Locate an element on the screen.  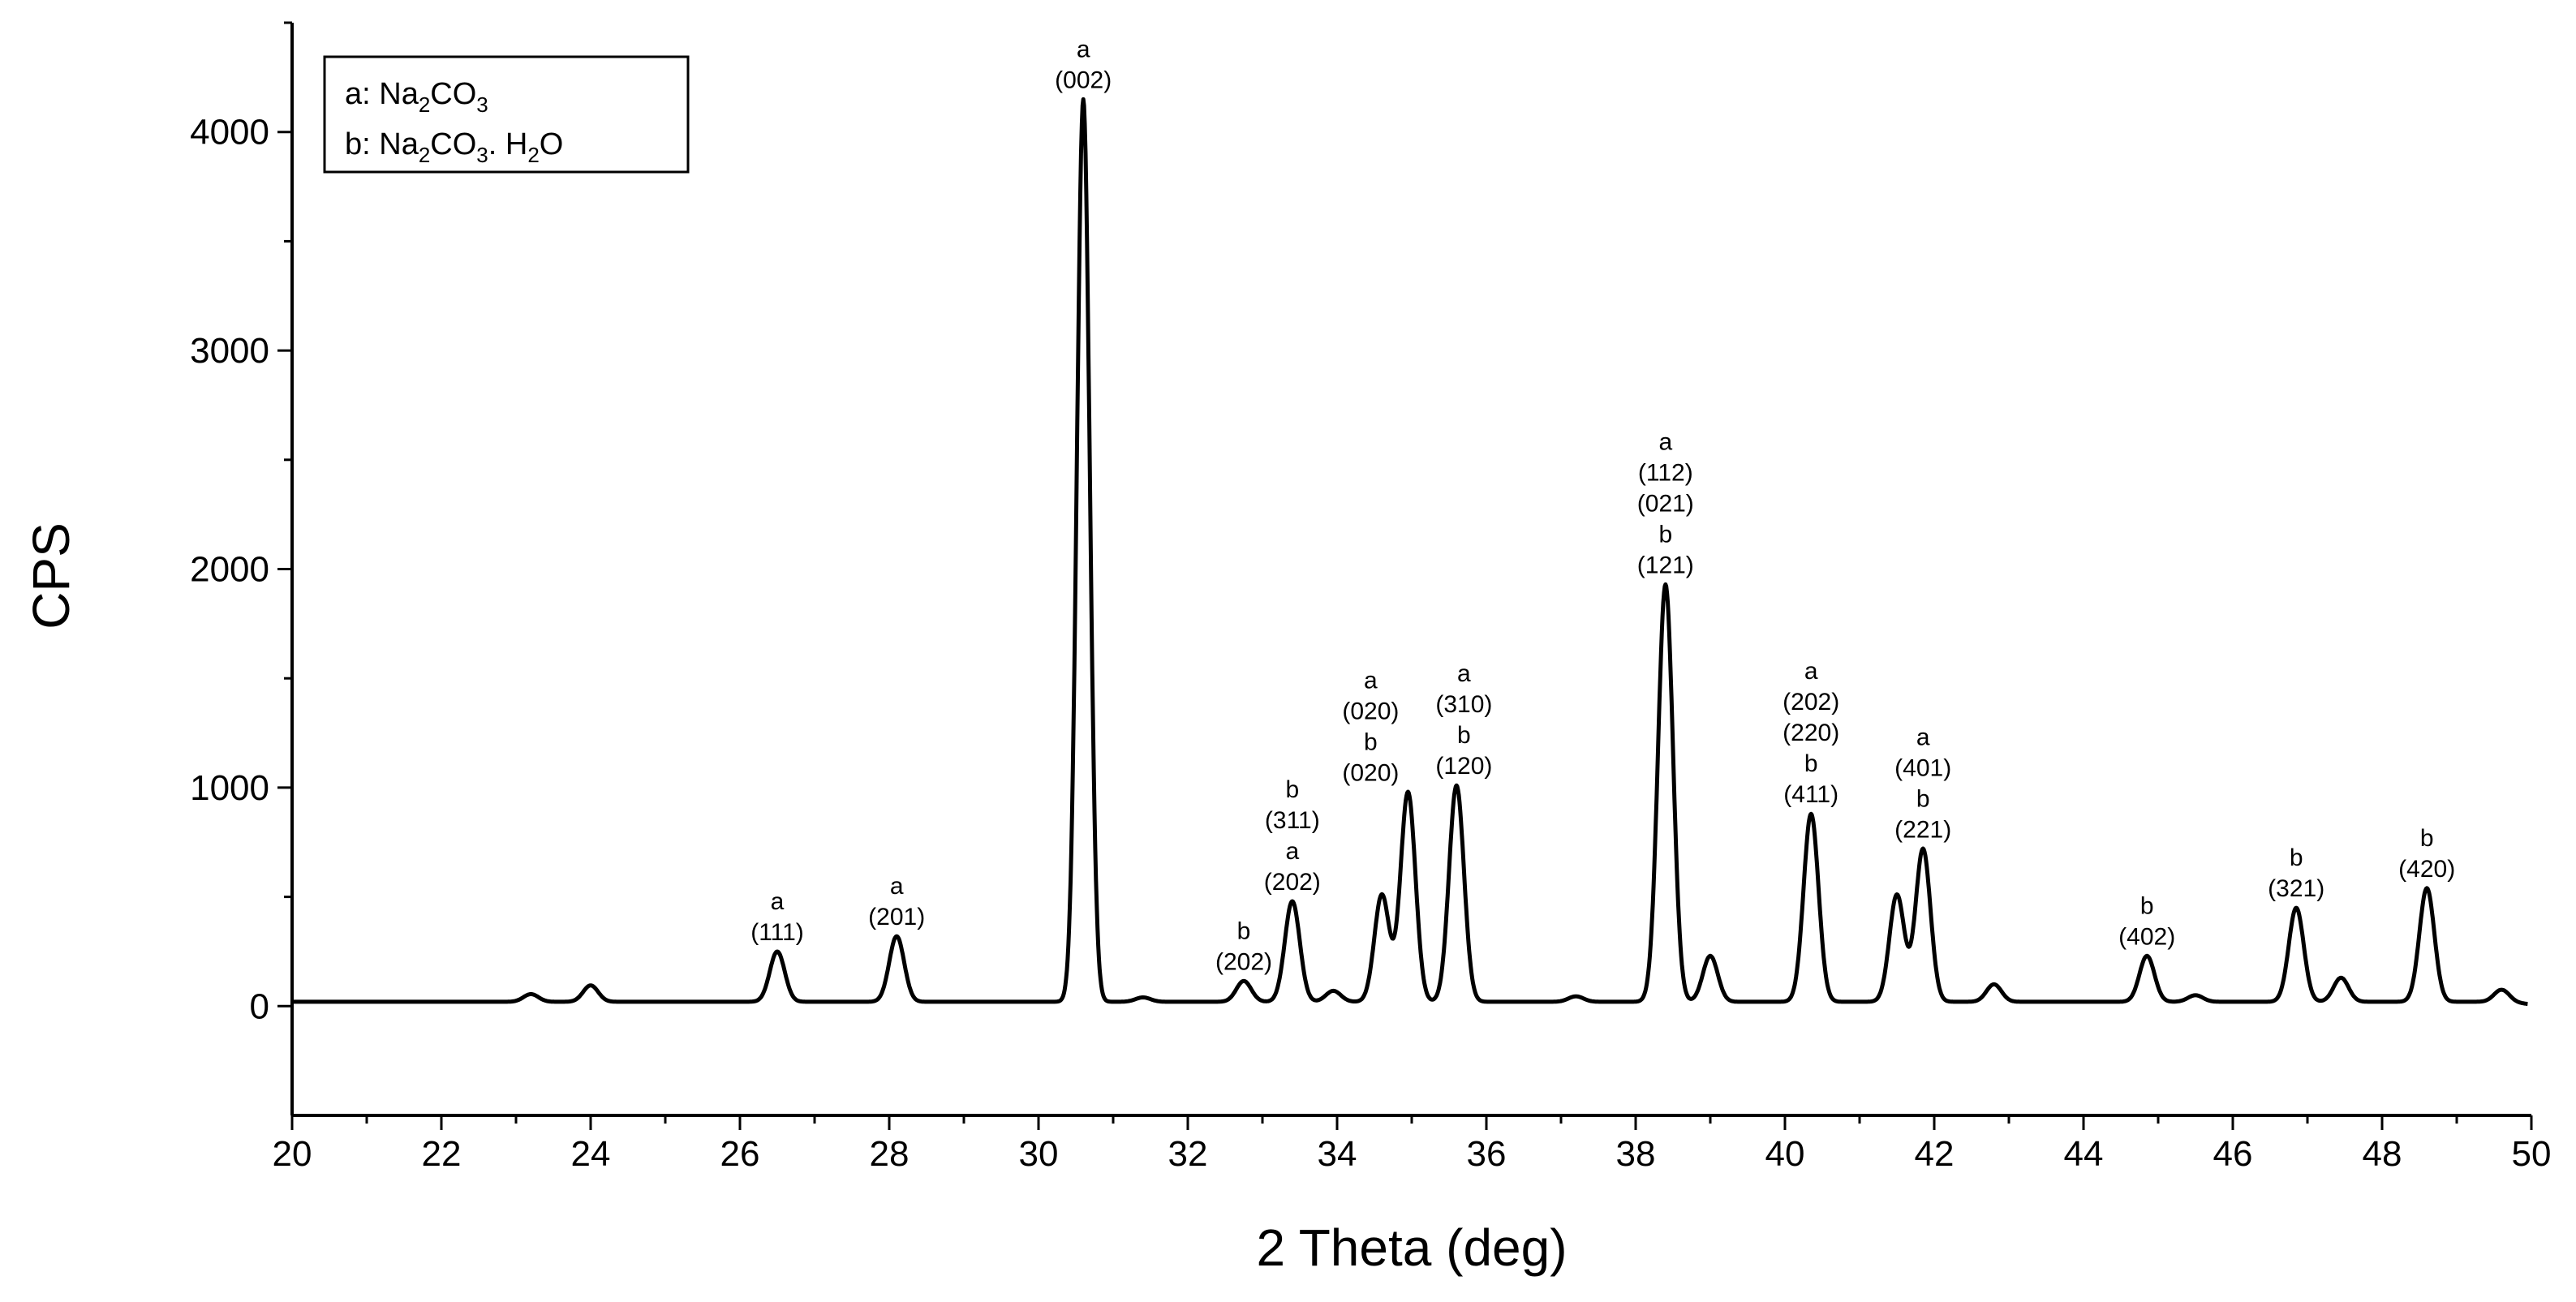
y-tick-label: 0 is located at coordinates (259, 1006).